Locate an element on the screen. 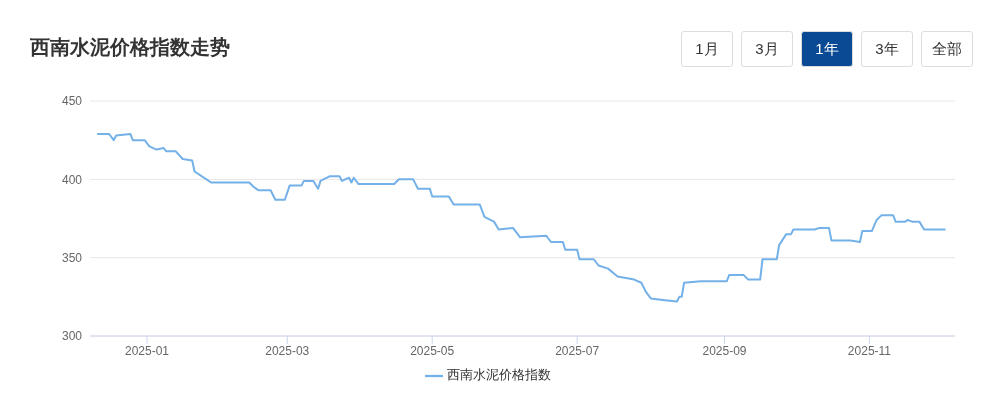 The width and height of the screenshot is (1004, 414). text: 1年 is located at coordinates (827, 49).